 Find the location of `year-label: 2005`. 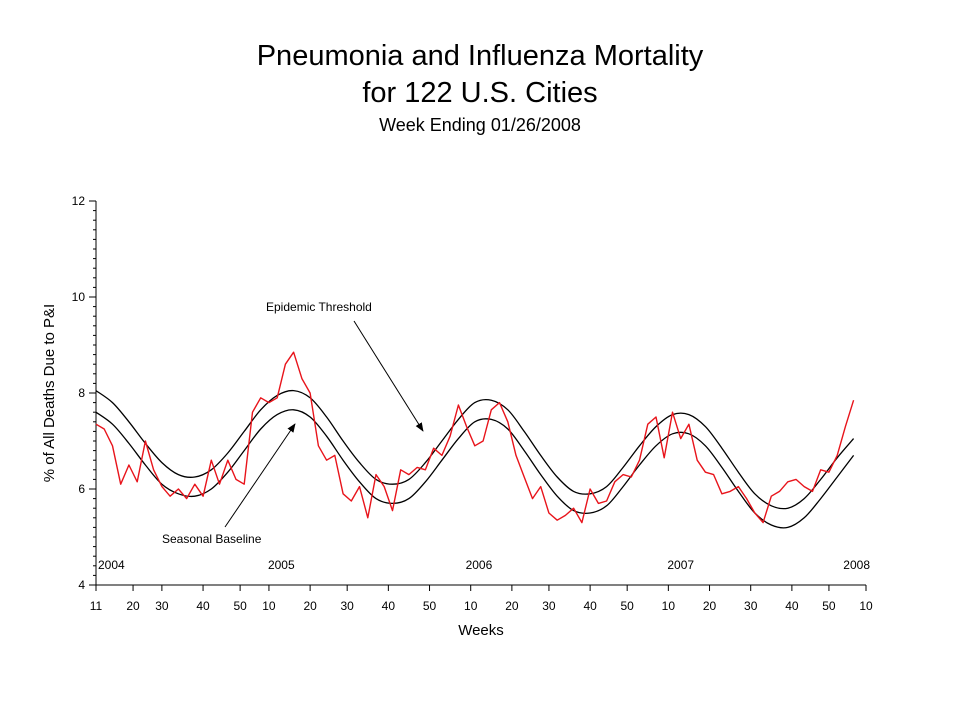

year-label: 2005 is located at coordinates (281, 565).